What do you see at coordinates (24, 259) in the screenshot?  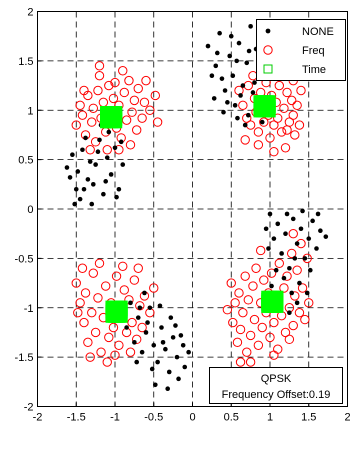 I see `y-tick-label: -0.5` at bounding box center [24, 259].